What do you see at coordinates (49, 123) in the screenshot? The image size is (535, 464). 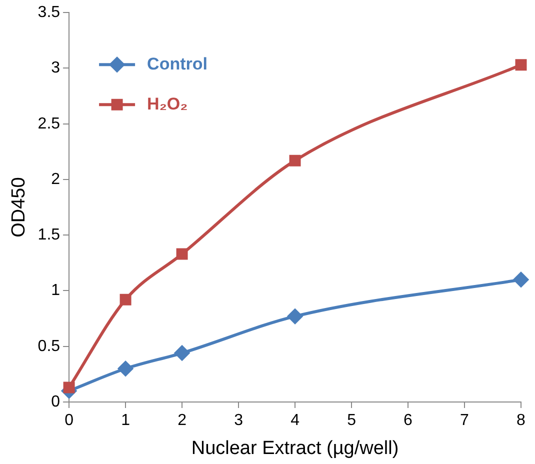 I see `y-tick-label: 2.5` at bounding box center [49, 123].